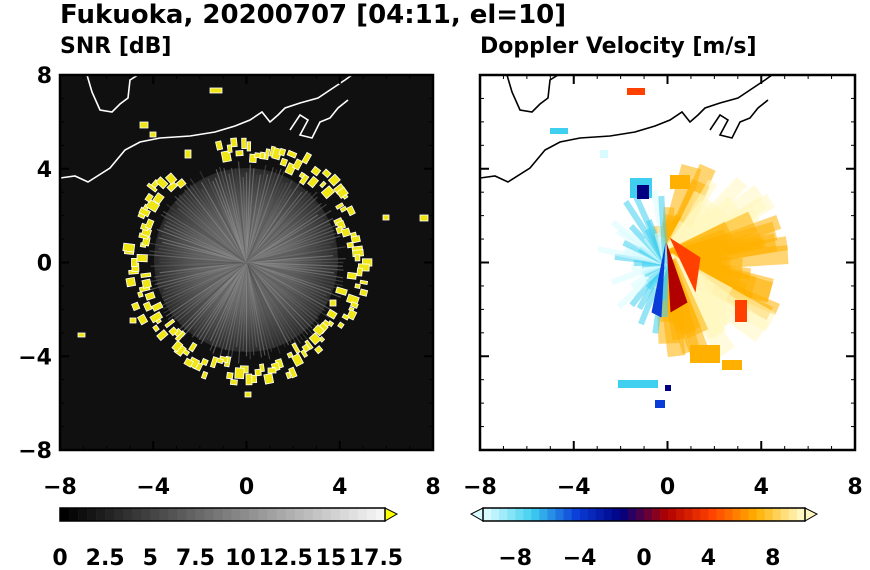 The image size is (870, 570). What do you see at coordinates (604, 154) in the screenshot?
I see `doppler-echo-fragment` at bounding box center [604, 154].